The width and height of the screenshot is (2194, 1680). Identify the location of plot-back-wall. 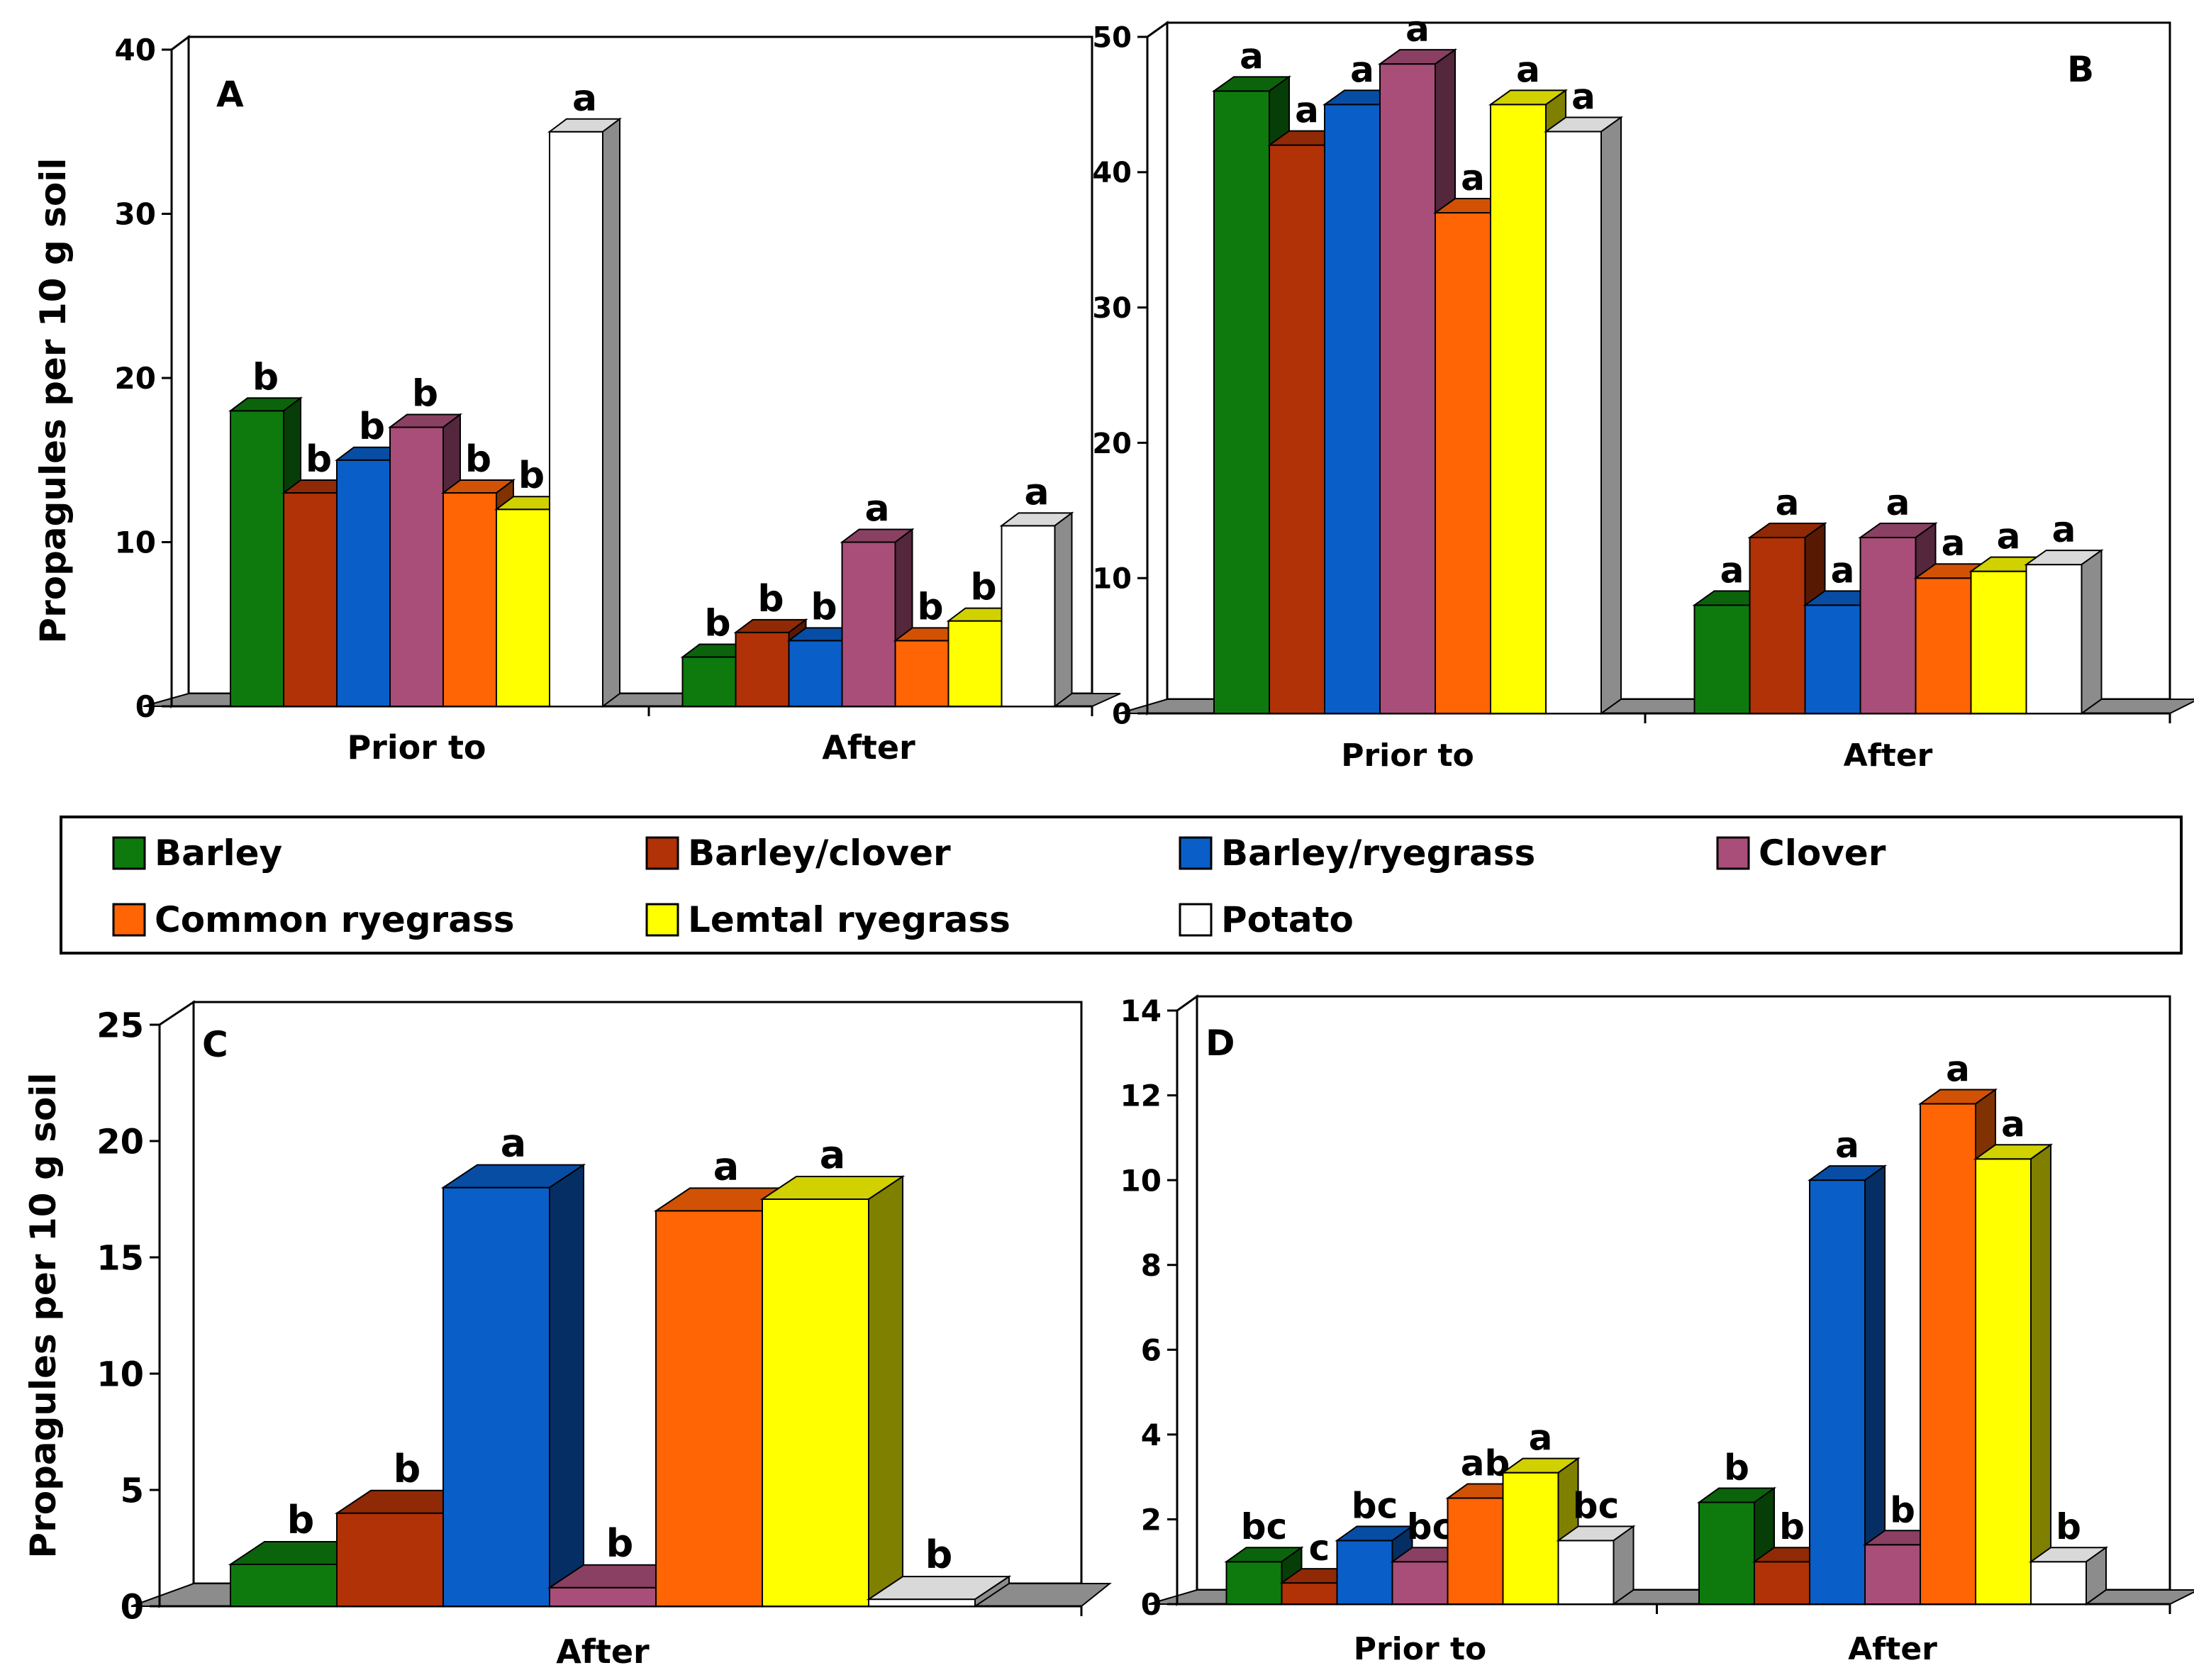
(637, 1293).